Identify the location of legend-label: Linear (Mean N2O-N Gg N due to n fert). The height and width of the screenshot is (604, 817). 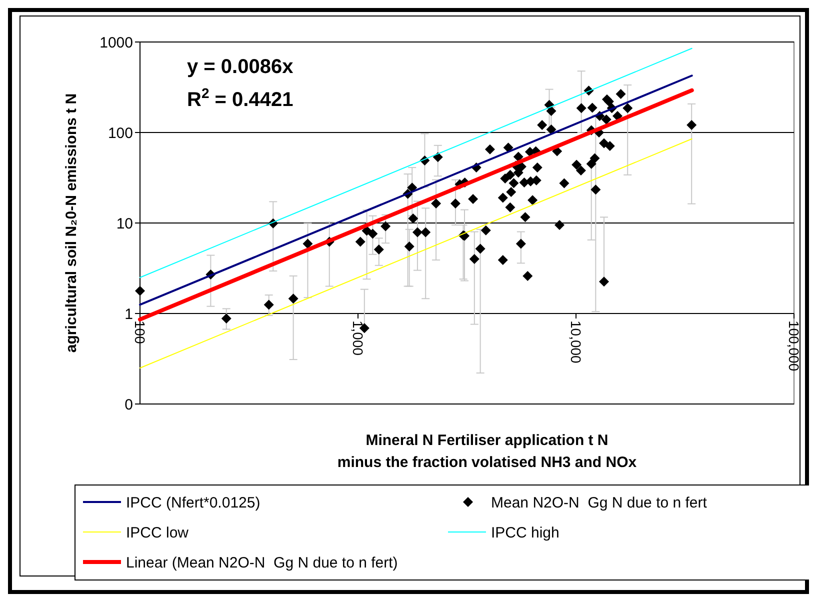
(262, 563).